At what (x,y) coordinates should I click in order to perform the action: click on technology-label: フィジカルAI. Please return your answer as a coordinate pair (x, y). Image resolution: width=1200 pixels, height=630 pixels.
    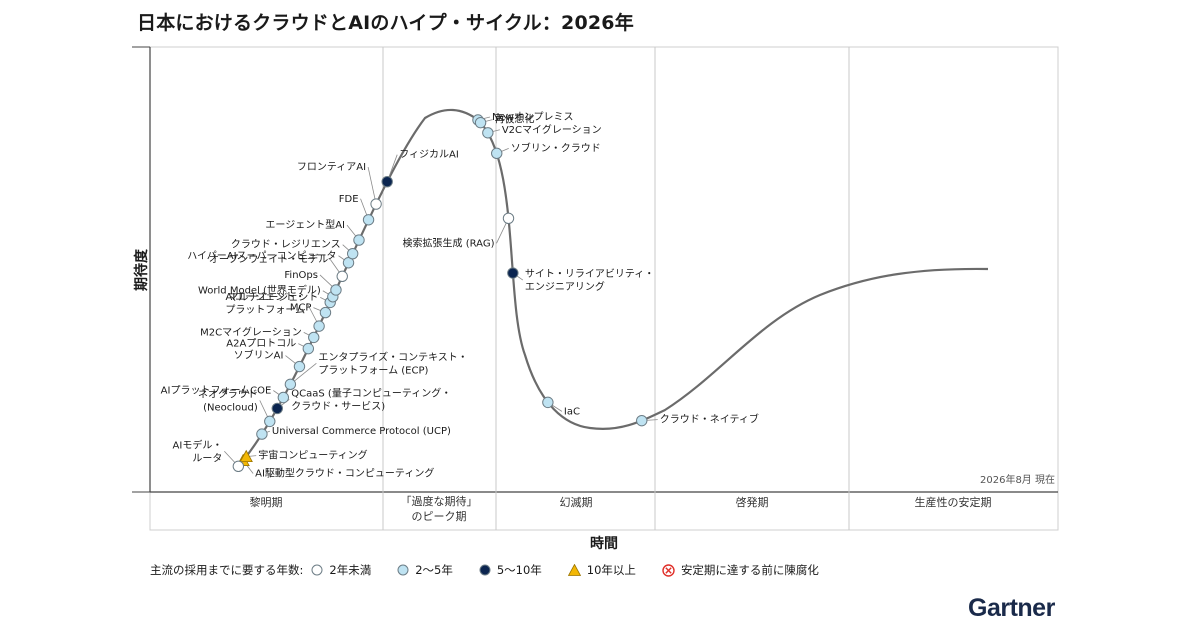
    Looking at the image, I should click on (429, 155).